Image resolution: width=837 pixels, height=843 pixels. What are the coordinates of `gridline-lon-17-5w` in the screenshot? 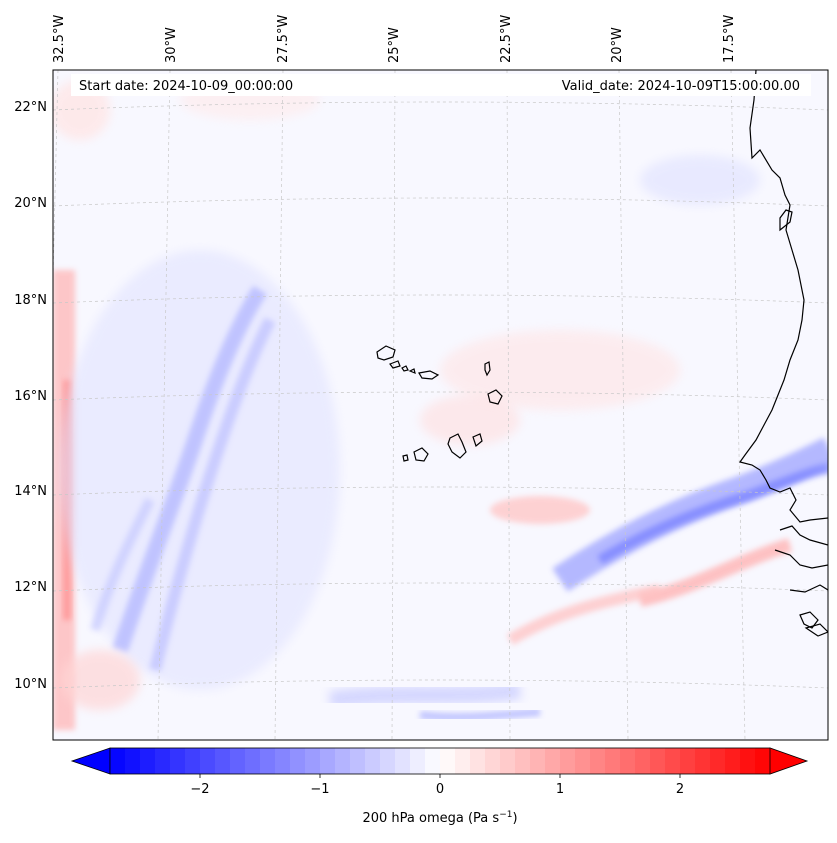 It's located at (738, 405).